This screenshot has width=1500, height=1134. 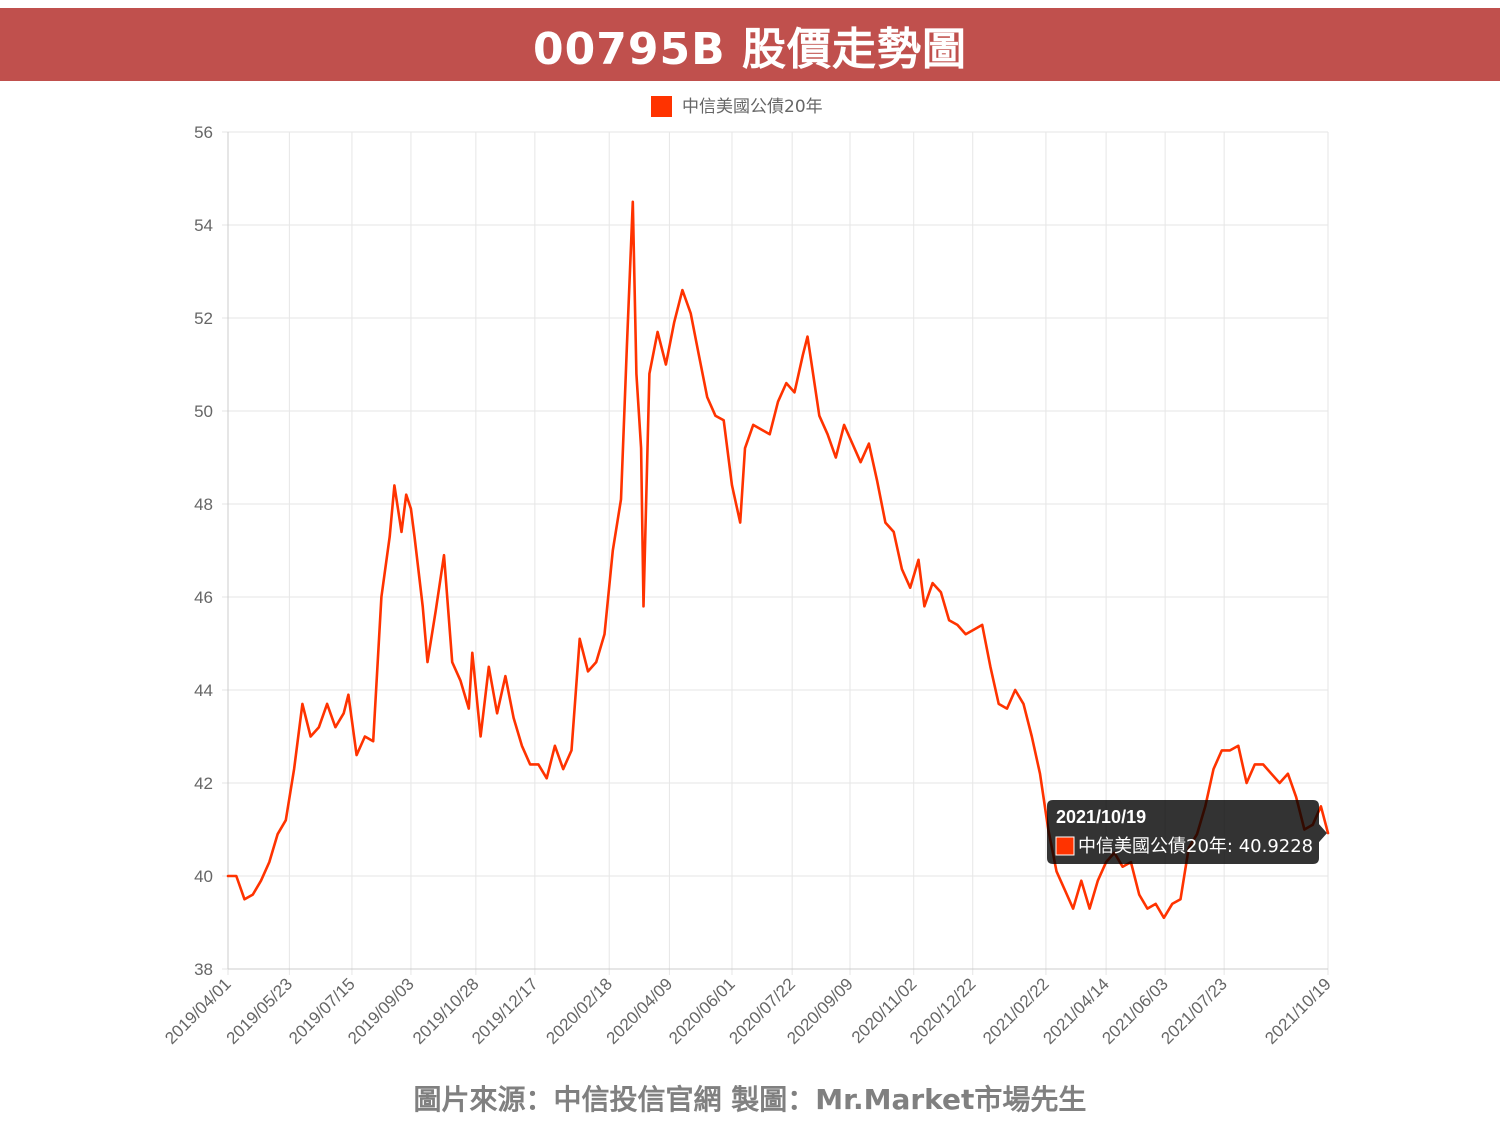 What do you see at coordinates (203, 225) in the screenshot?
I see `y-tick-label: 54` at bounding box center [203, 225].